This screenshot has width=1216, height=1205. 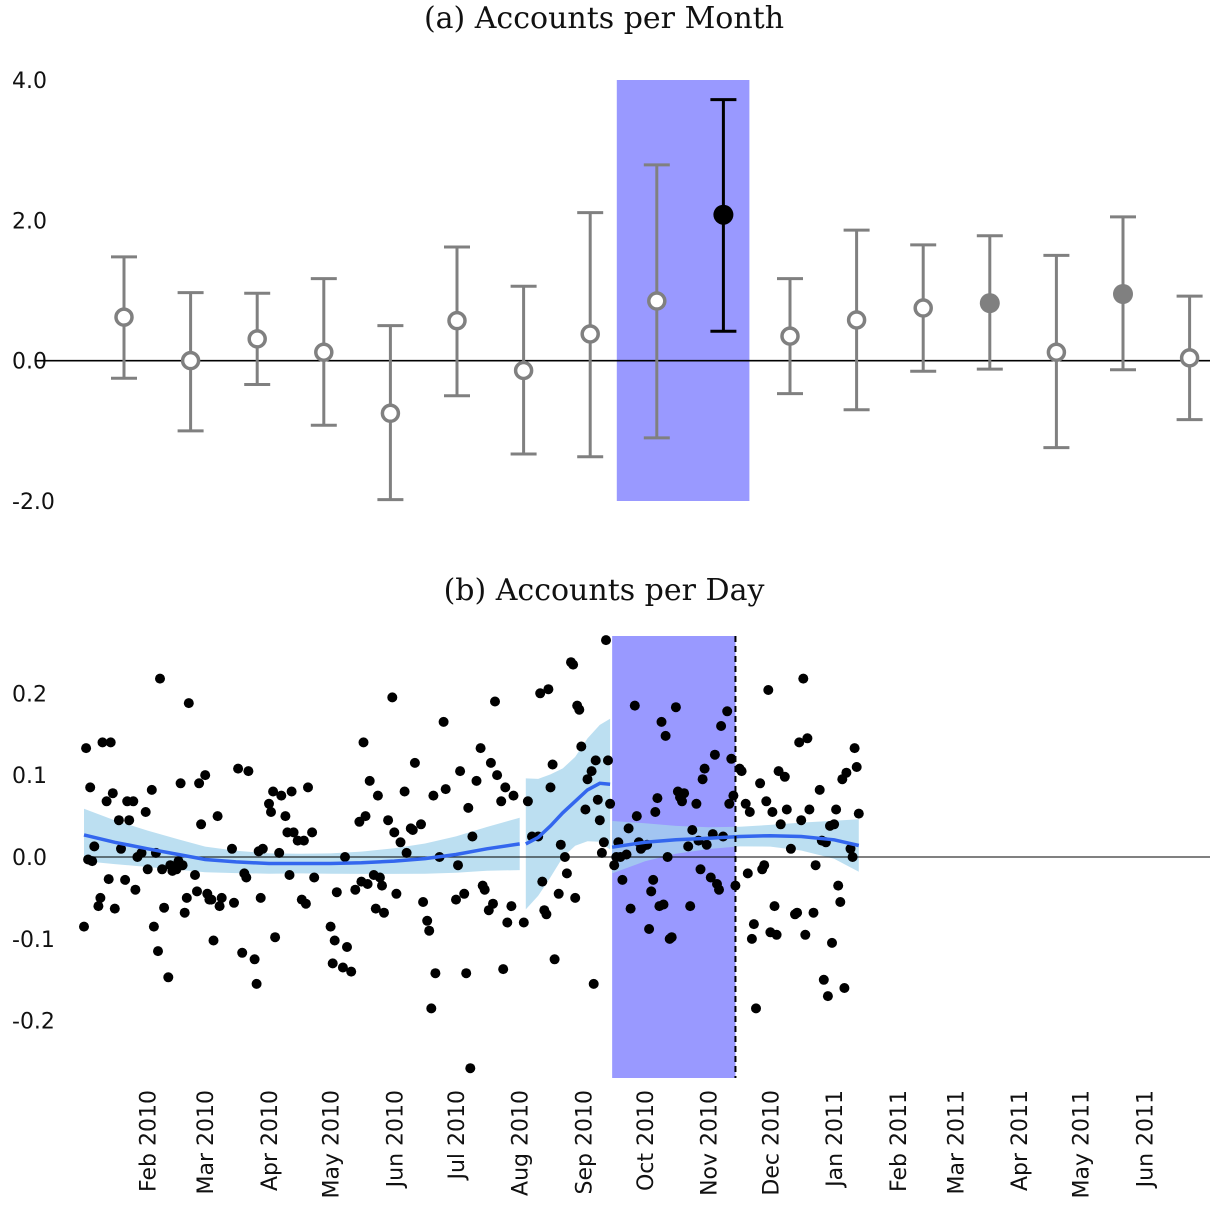 I want to click on x-tick-label: Apr 2010, so click(x=270, y=1140).